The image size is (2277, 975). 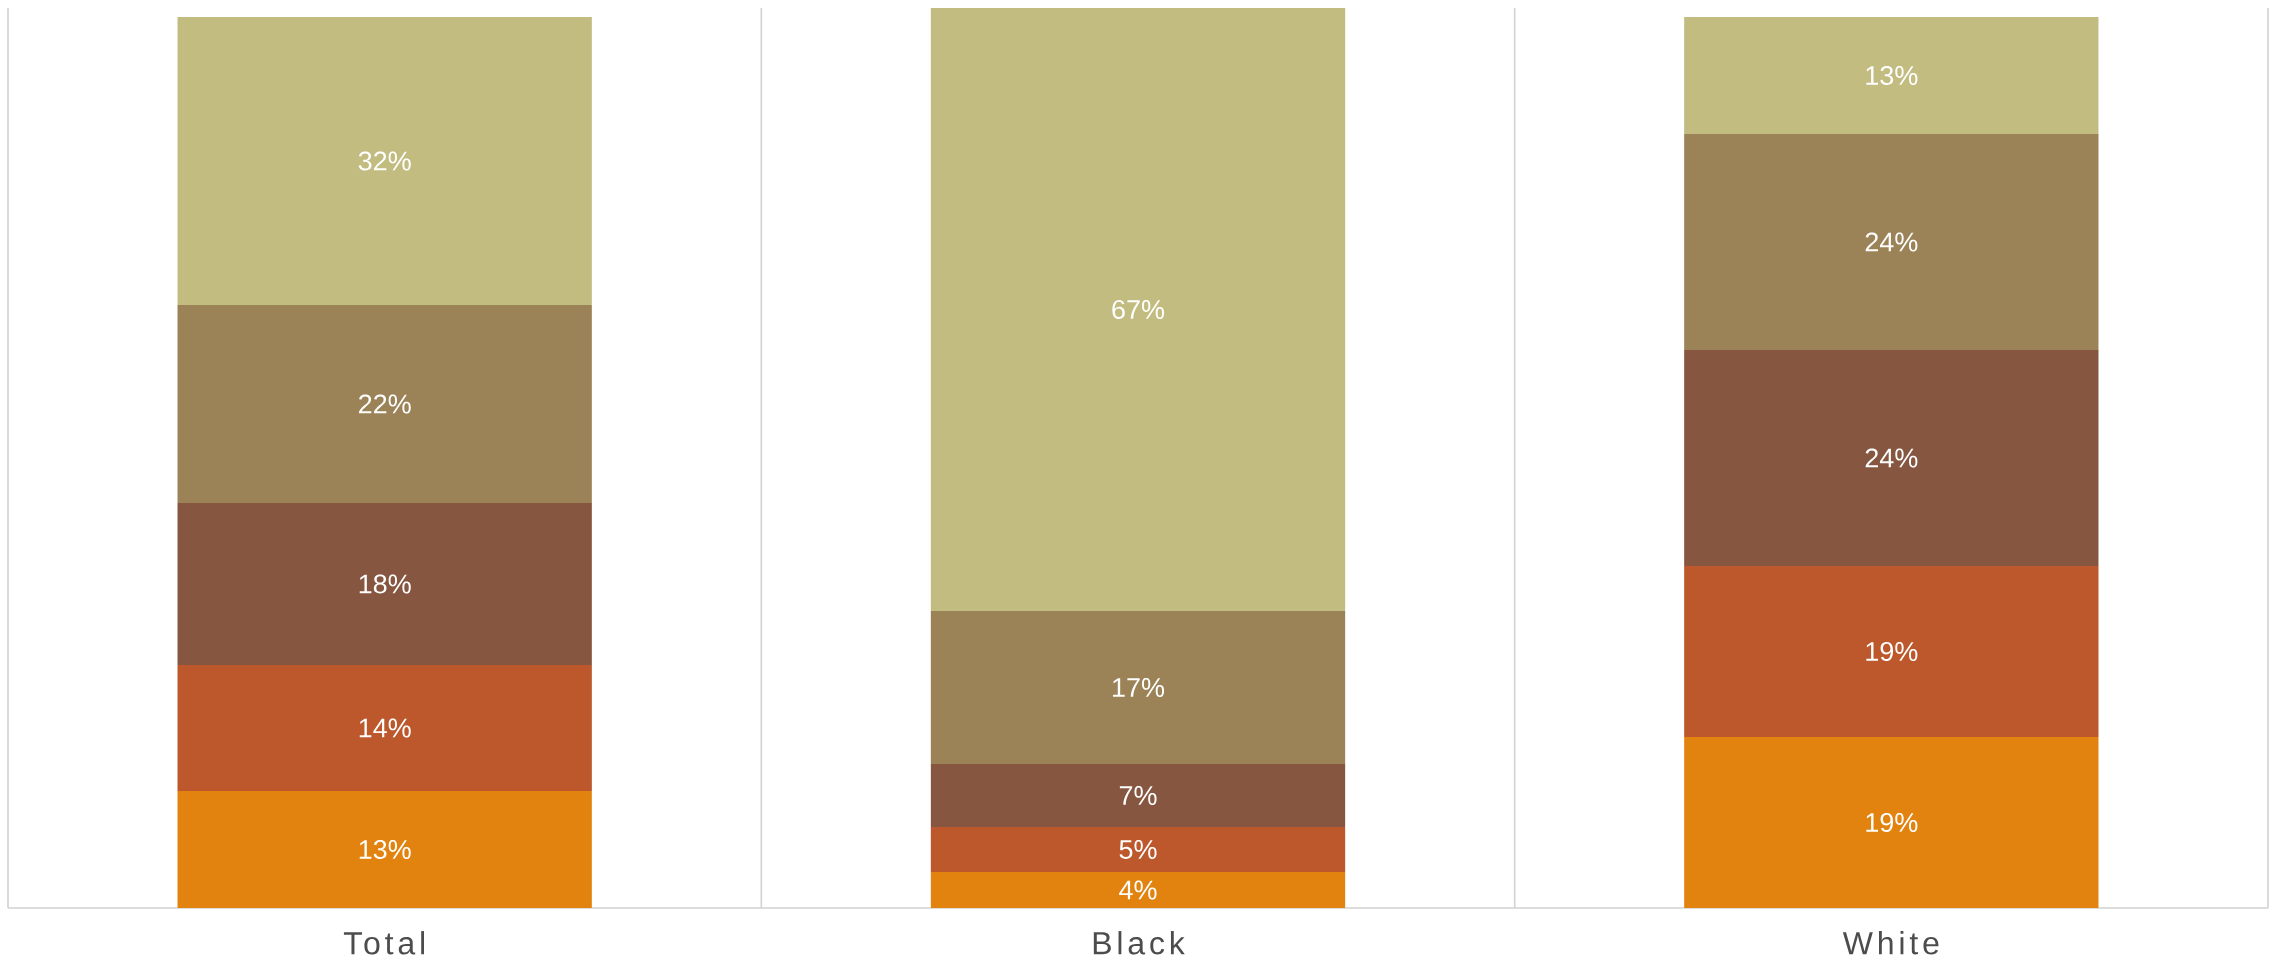 I want to click on data-label: 7%, so click(x=1138, y=795).